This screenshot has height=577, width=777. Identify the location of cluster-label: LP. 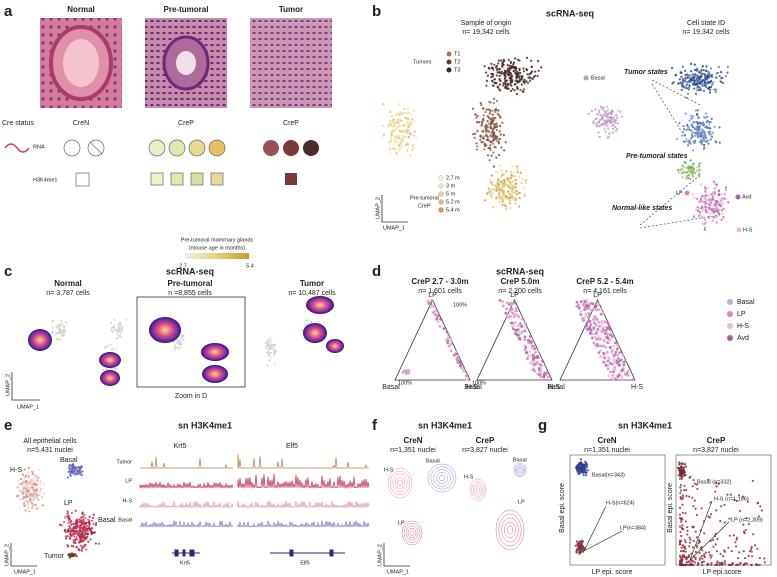
(68, 503).